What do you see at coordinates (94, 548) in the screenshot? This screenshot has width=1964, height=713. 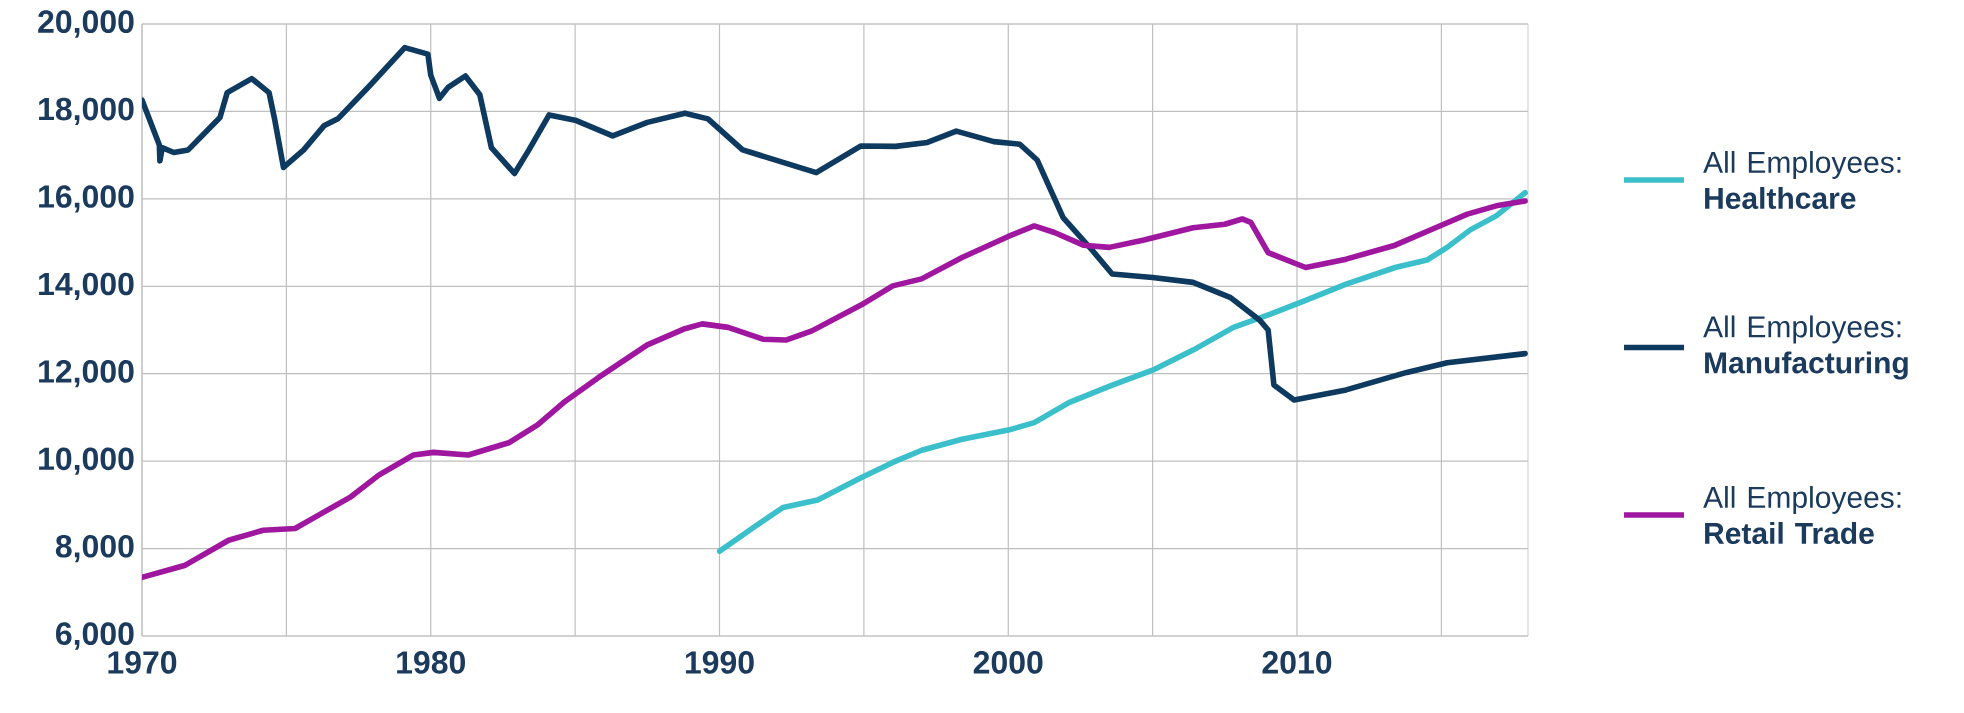 I see `y-tick-label: 8,000` at bounding box center [94, 548].